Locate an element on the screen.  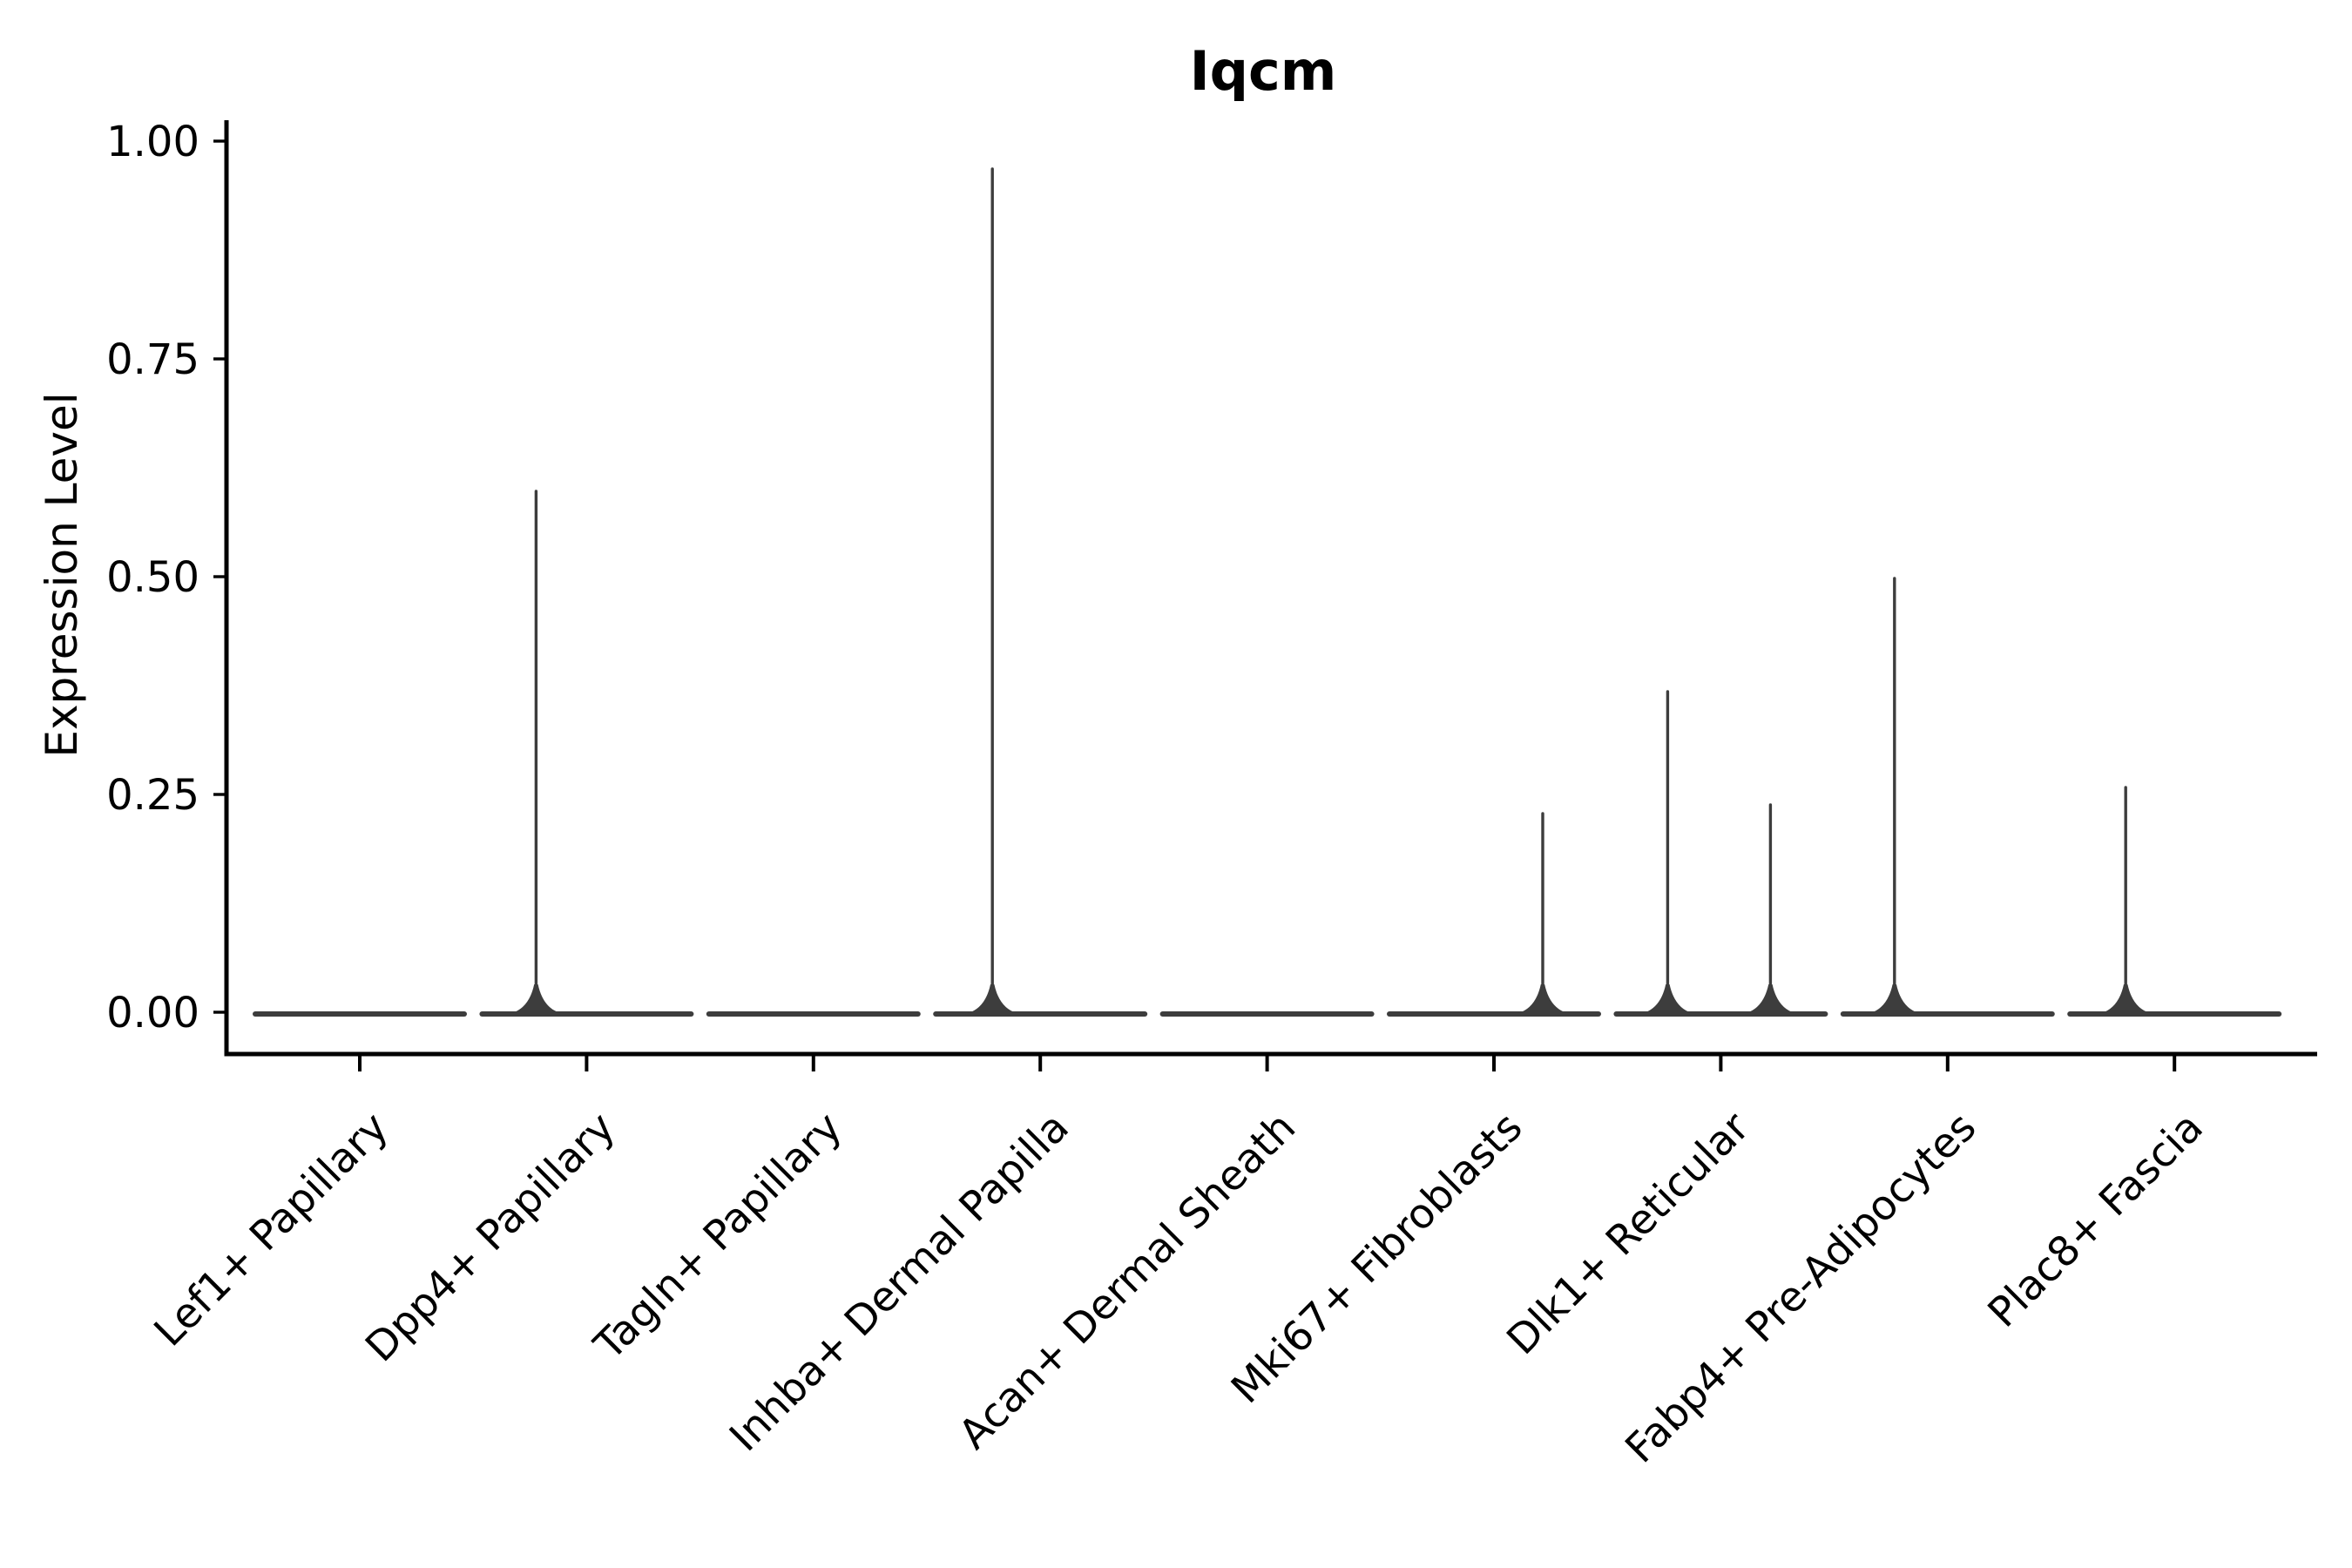
x-tick-label: Dpp4+ Papillary is located at coordinates (490, 1238).